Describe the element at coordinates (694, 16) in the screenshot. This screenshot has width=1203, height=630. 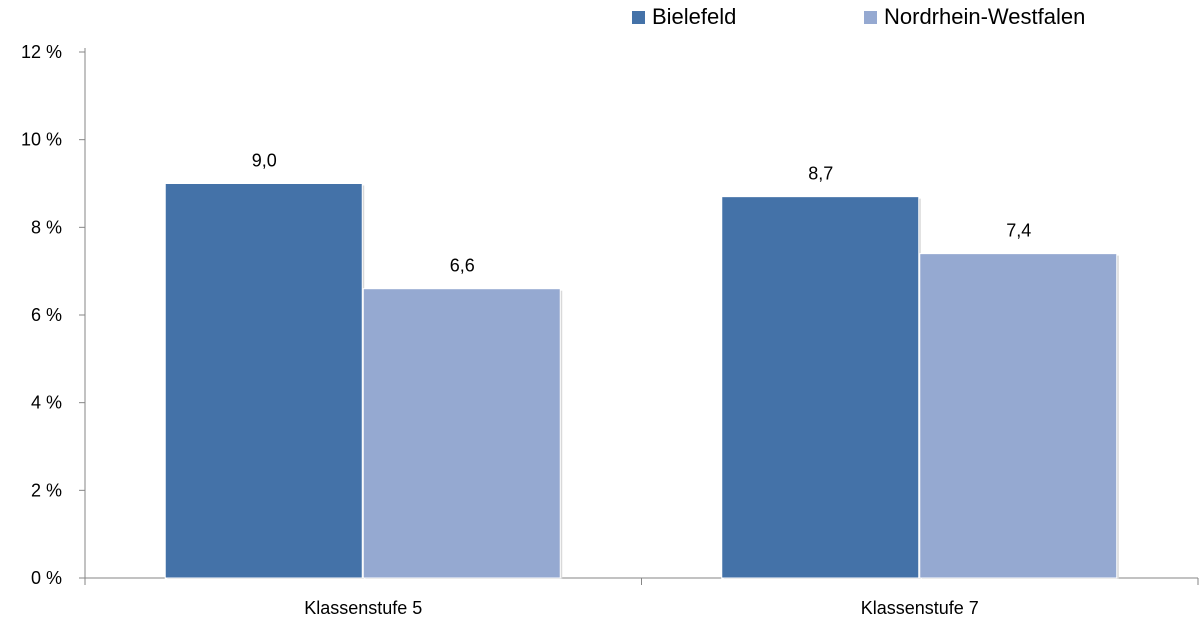
I see `legend-label: Bielefeld` at that location.